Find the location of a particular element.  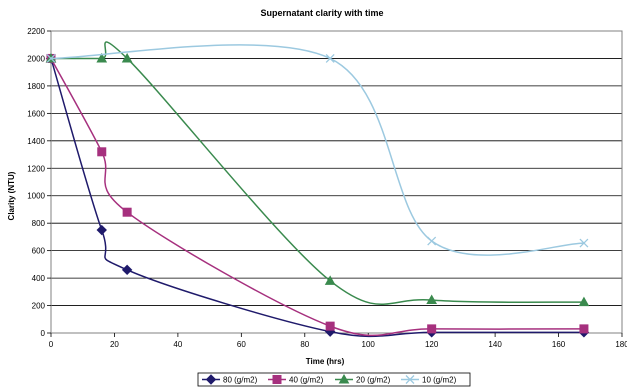

legend-marker-80-g-m2 is located at coordinates (211, 379).